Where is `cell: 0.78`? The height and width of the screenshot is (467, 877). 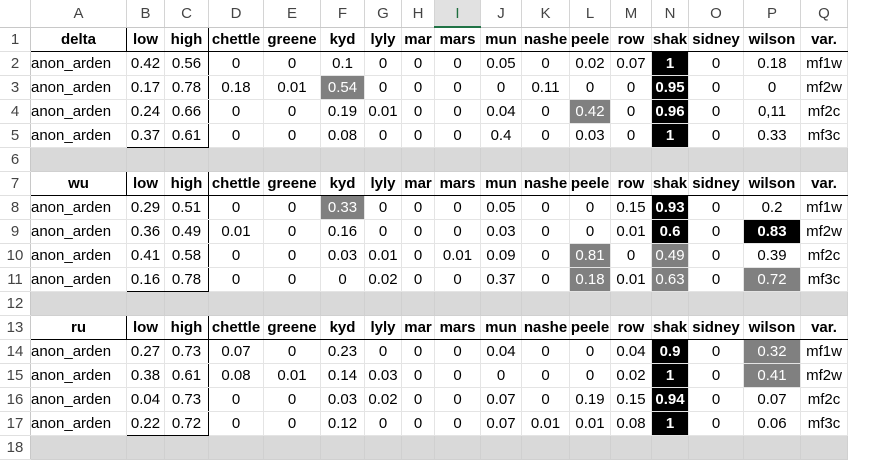 cell: 0.78 is located at coordinates (186, 279).